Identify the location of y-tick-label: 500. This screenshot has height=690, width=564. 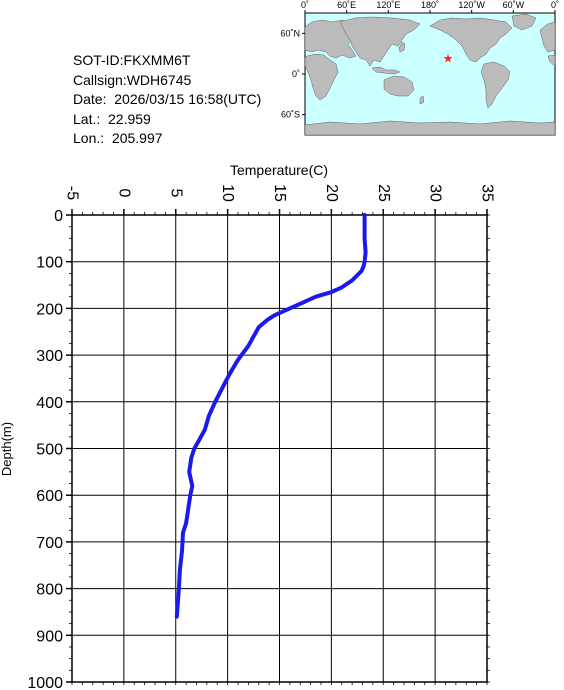
(49, 450).